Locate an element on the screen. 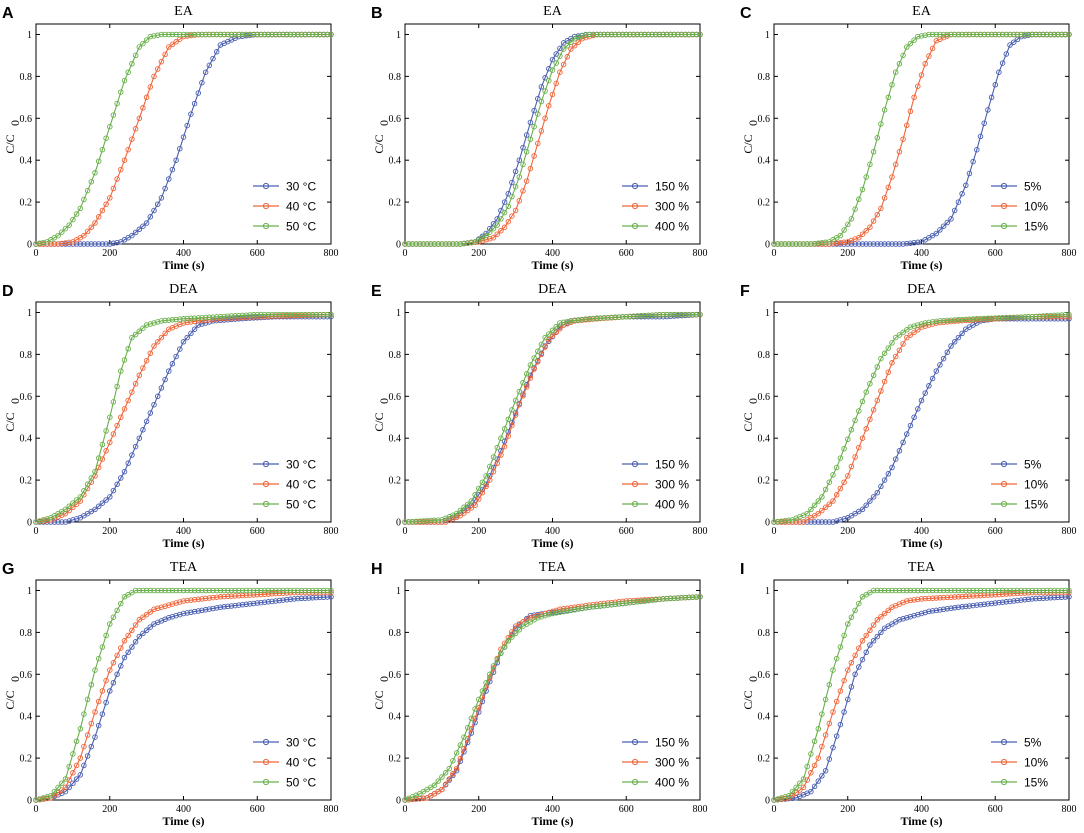 Image resolution: width=1084 pixels, height=833 pixels. legend-label: 50 °C is located at coordinates (301, 227).